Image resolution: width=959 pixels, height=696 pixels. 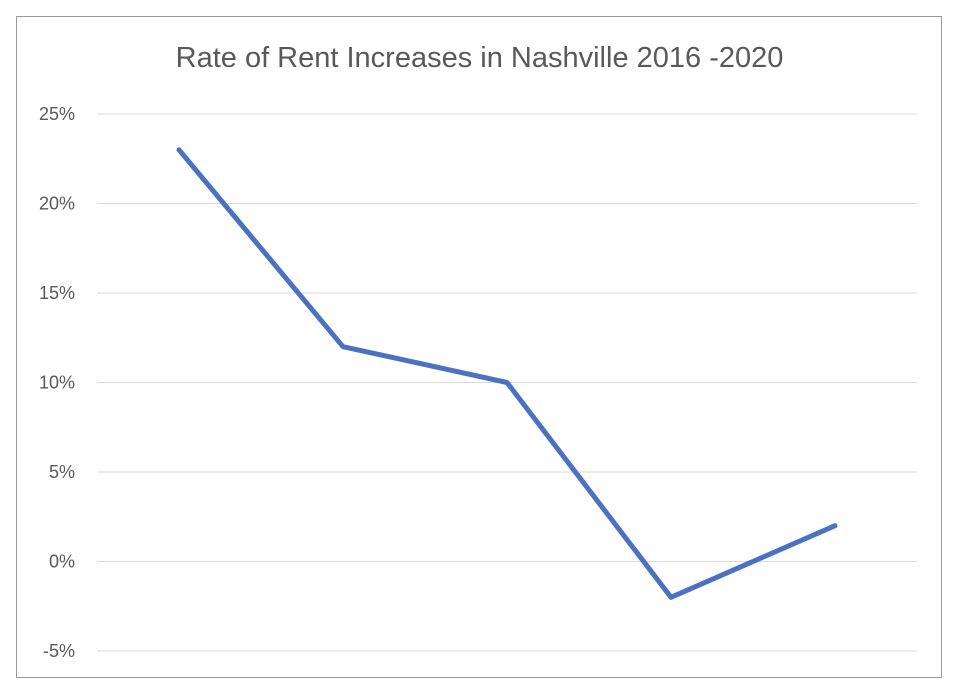 I want to click on y-tick-label: 15%, so click(x=57, y=293).